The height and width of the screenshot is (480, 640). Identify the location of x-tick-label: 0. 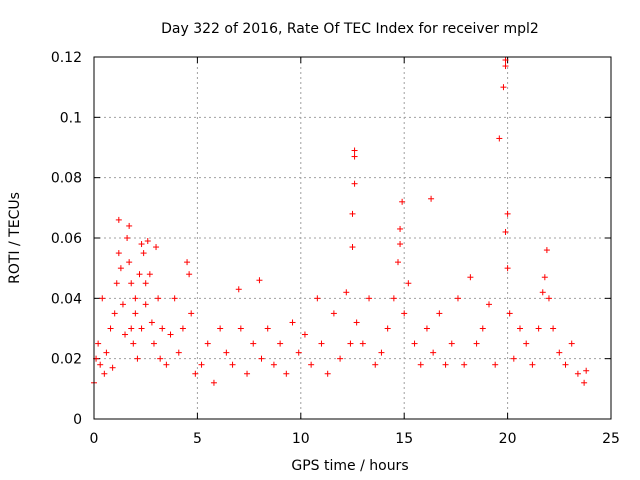
(94, 439).